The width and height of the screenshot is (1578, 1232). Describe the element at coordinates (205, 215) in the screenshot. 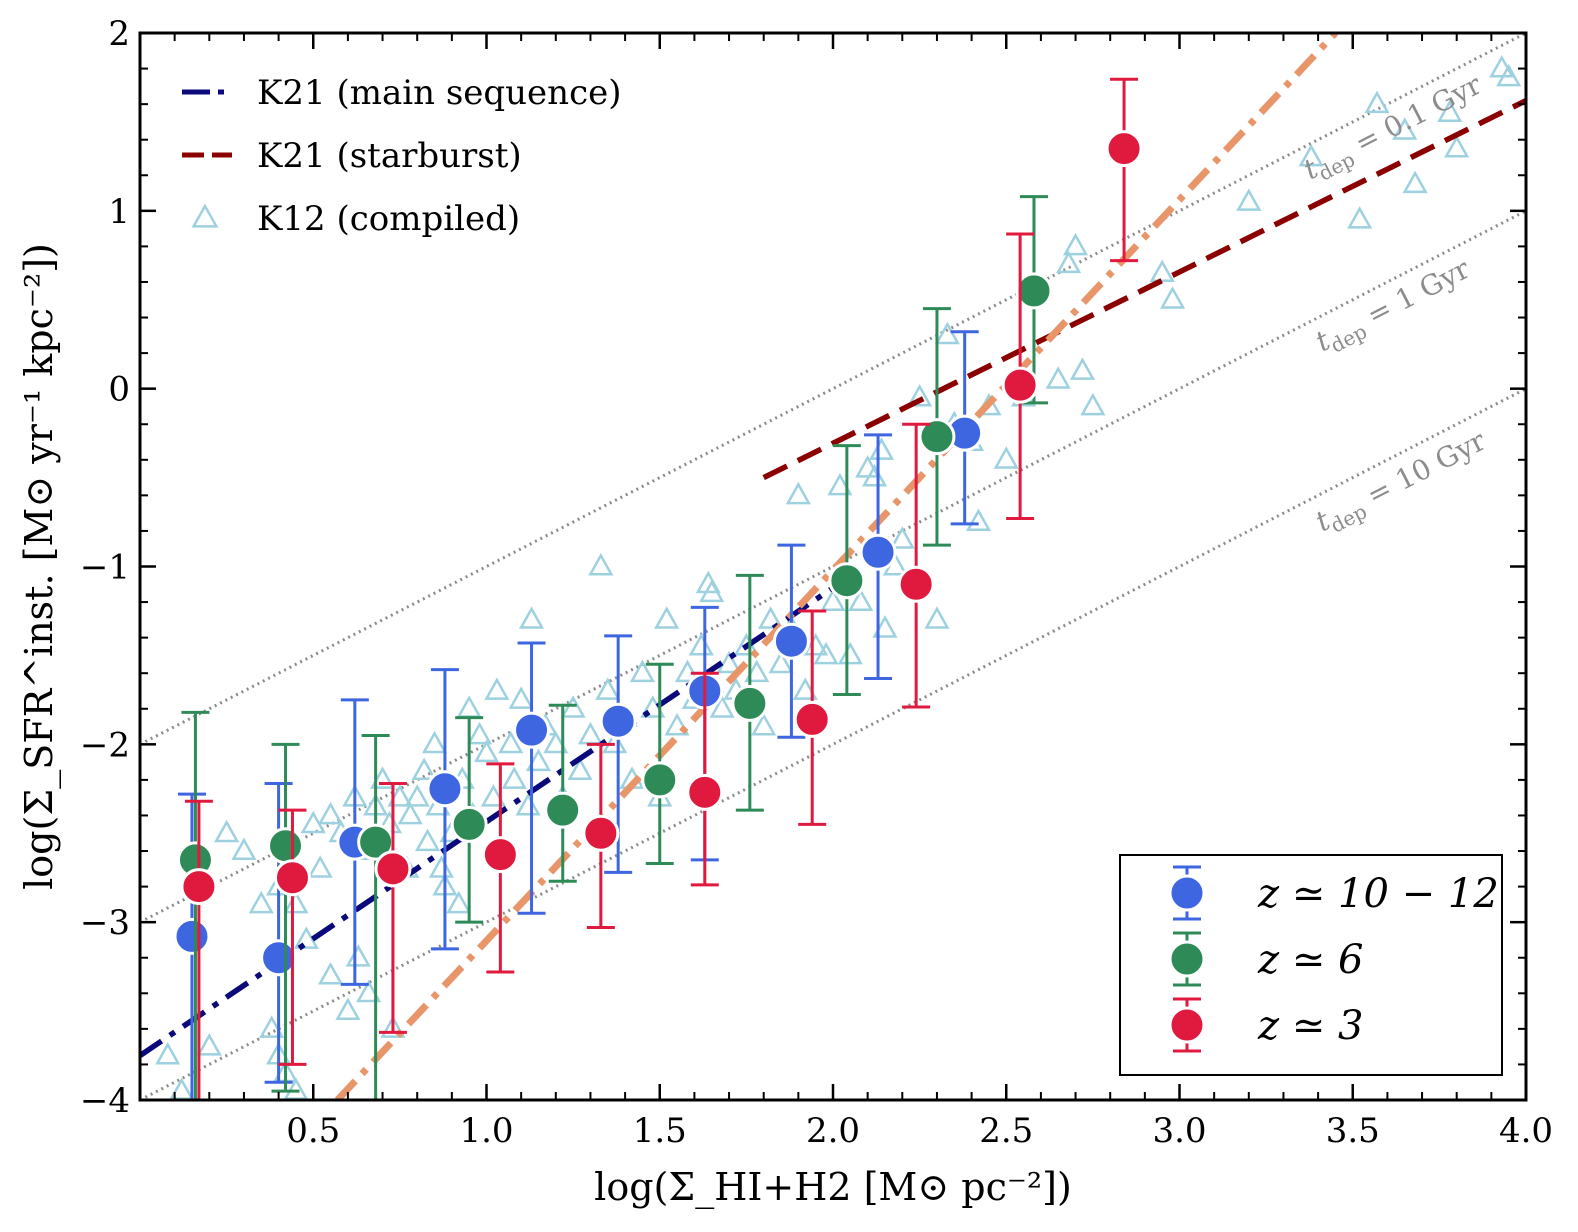

I see `legend-k12-marker` at that location.